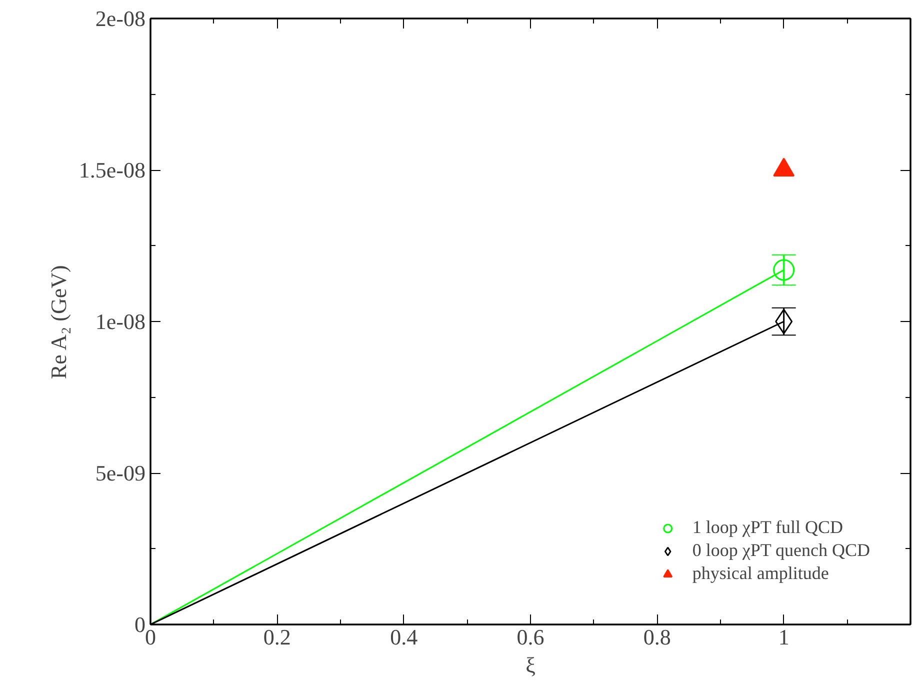 Image resolution: width=916 pixels, height=694 pixels. Describe the element at coordinates (657, 637) in the screenshot. I see `x-tick-label: 0.8` at that location.